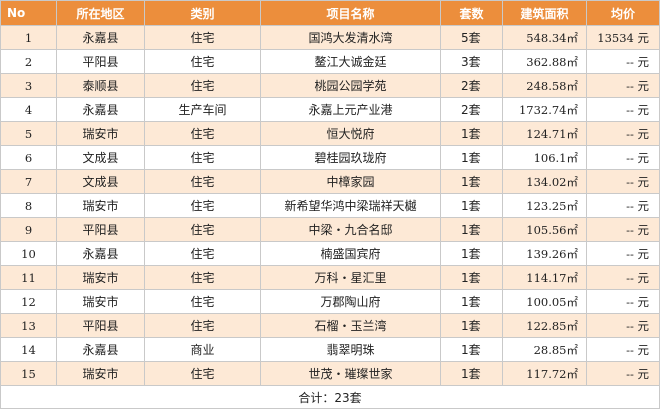  Describe the element at coordinates (350, 181) in the screenshot. I see `row-project: 中樟家园` at that location.